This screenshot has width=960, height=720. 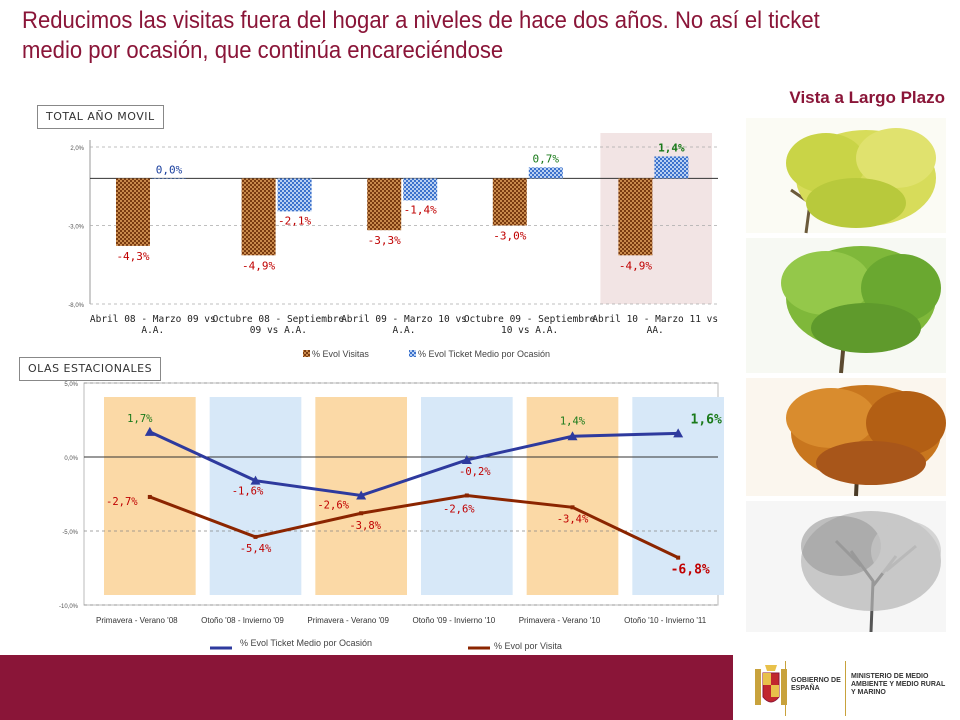 What do you see at coordinates (665, 620) in the screenshot?
I see `x-category-label: Otoño '10 - Invierno '11` at bounding box center [665, 620].